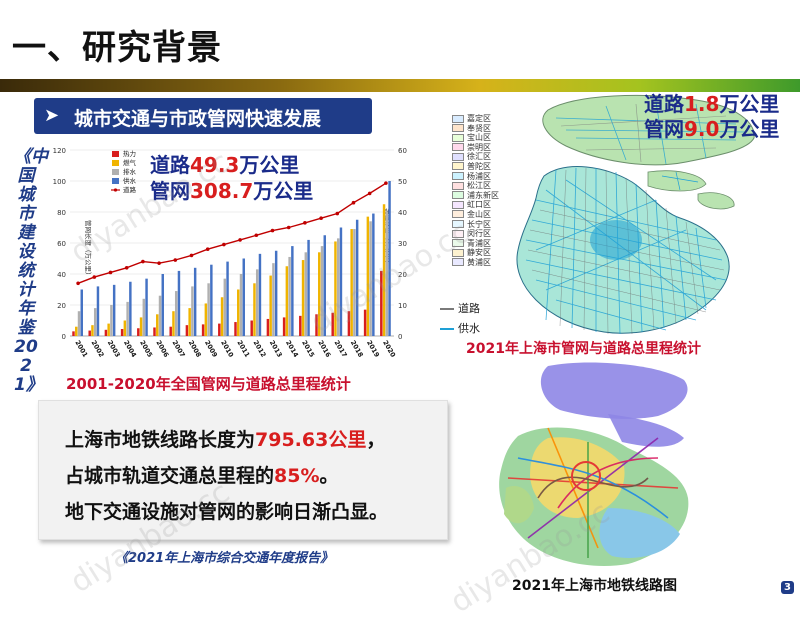 The width and height of the screenshot is (800, 620). What do you see at coordinates (749, 129) in the screenshot?
I see `sh-pipe-unit: 万公里` at bounding box center [749, 129].